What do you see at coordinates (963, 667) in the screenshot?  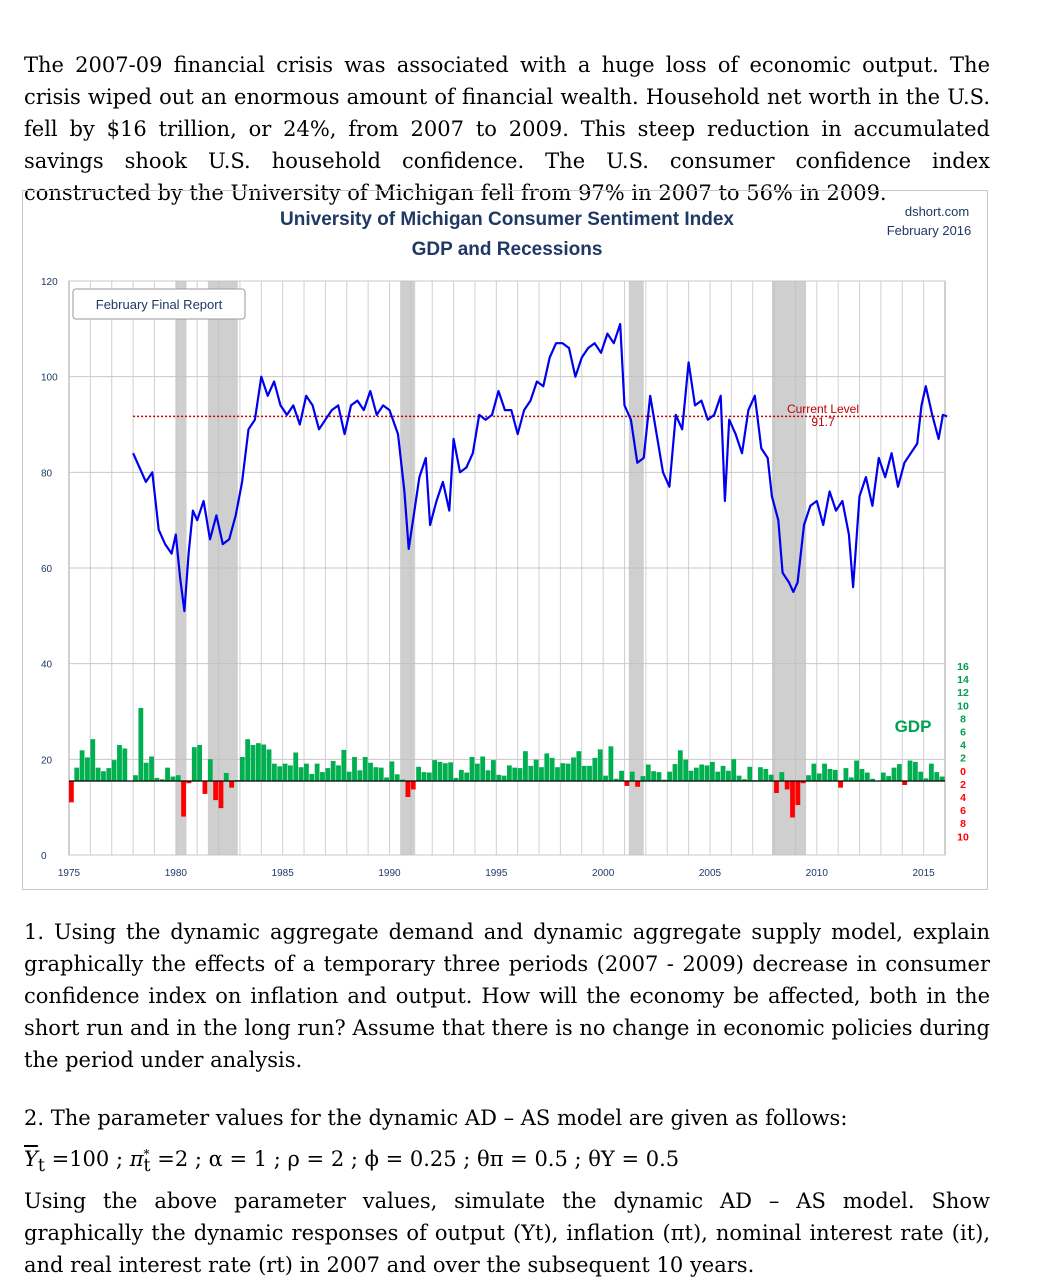 I see `gdp-tick-label: 16` at bounding box center [963, 667].